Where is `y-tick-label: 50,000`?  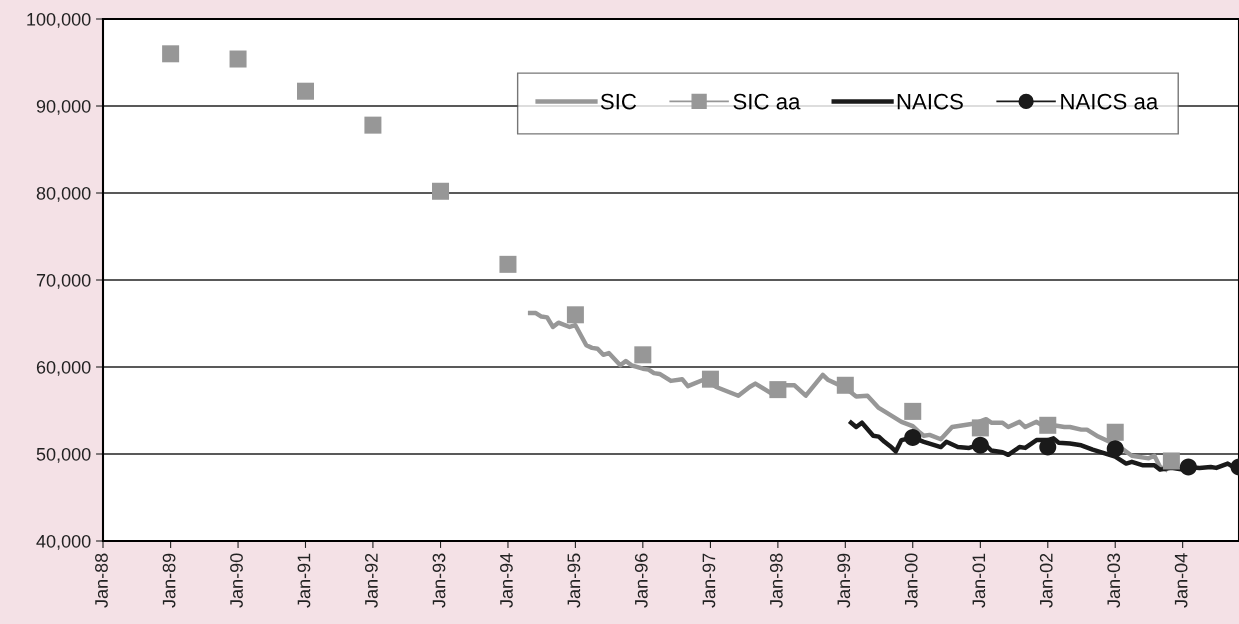
y-tick-label: 50,000 is located at coordinates (63, 455).